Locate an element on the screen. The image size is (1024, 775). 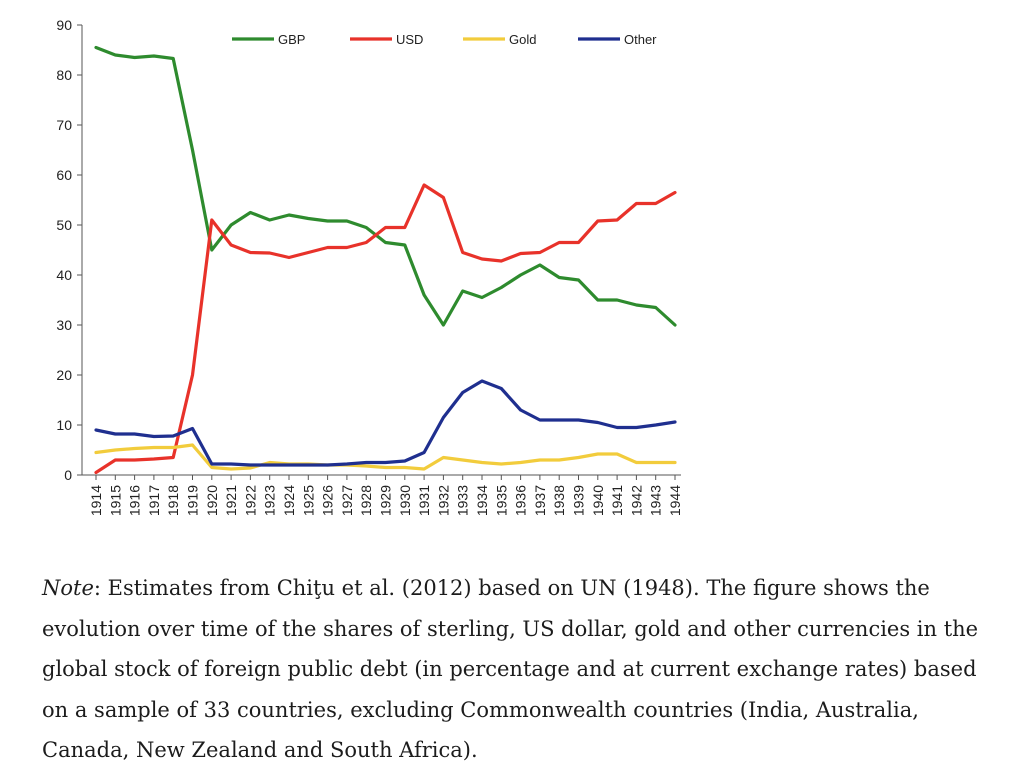
x-tick-label: 1915 is located at coordinates (115, 500).